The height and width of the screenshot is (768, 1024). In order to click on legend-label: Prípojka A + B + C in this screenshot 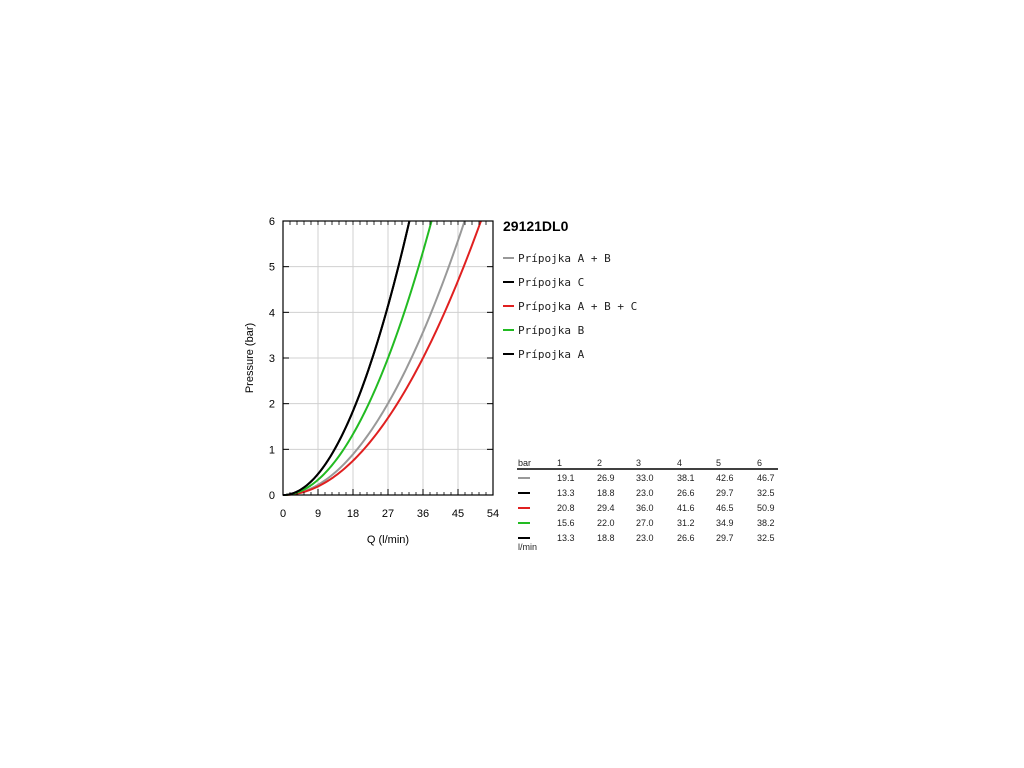, I will do `click(577, 306)`.